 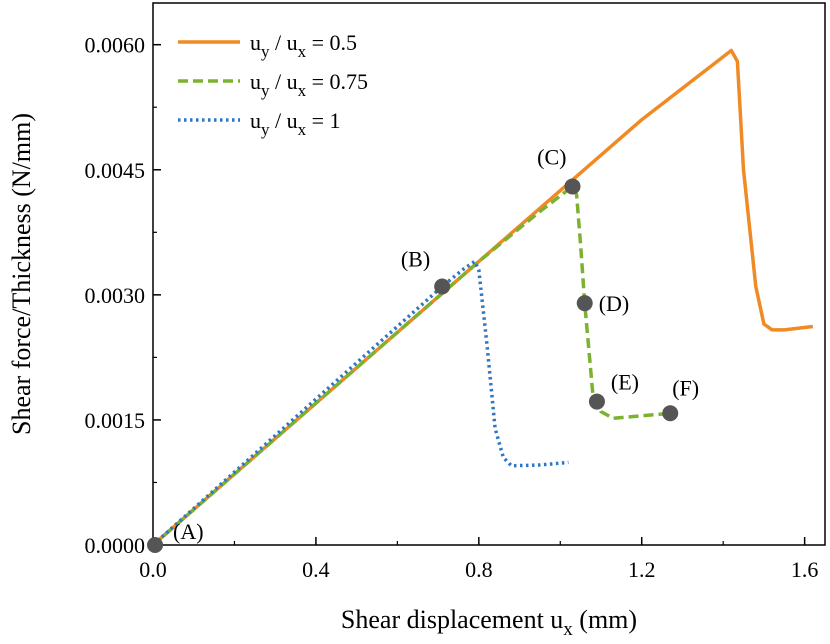 I want to click on point-label: (C), so click(x=551, y=156).